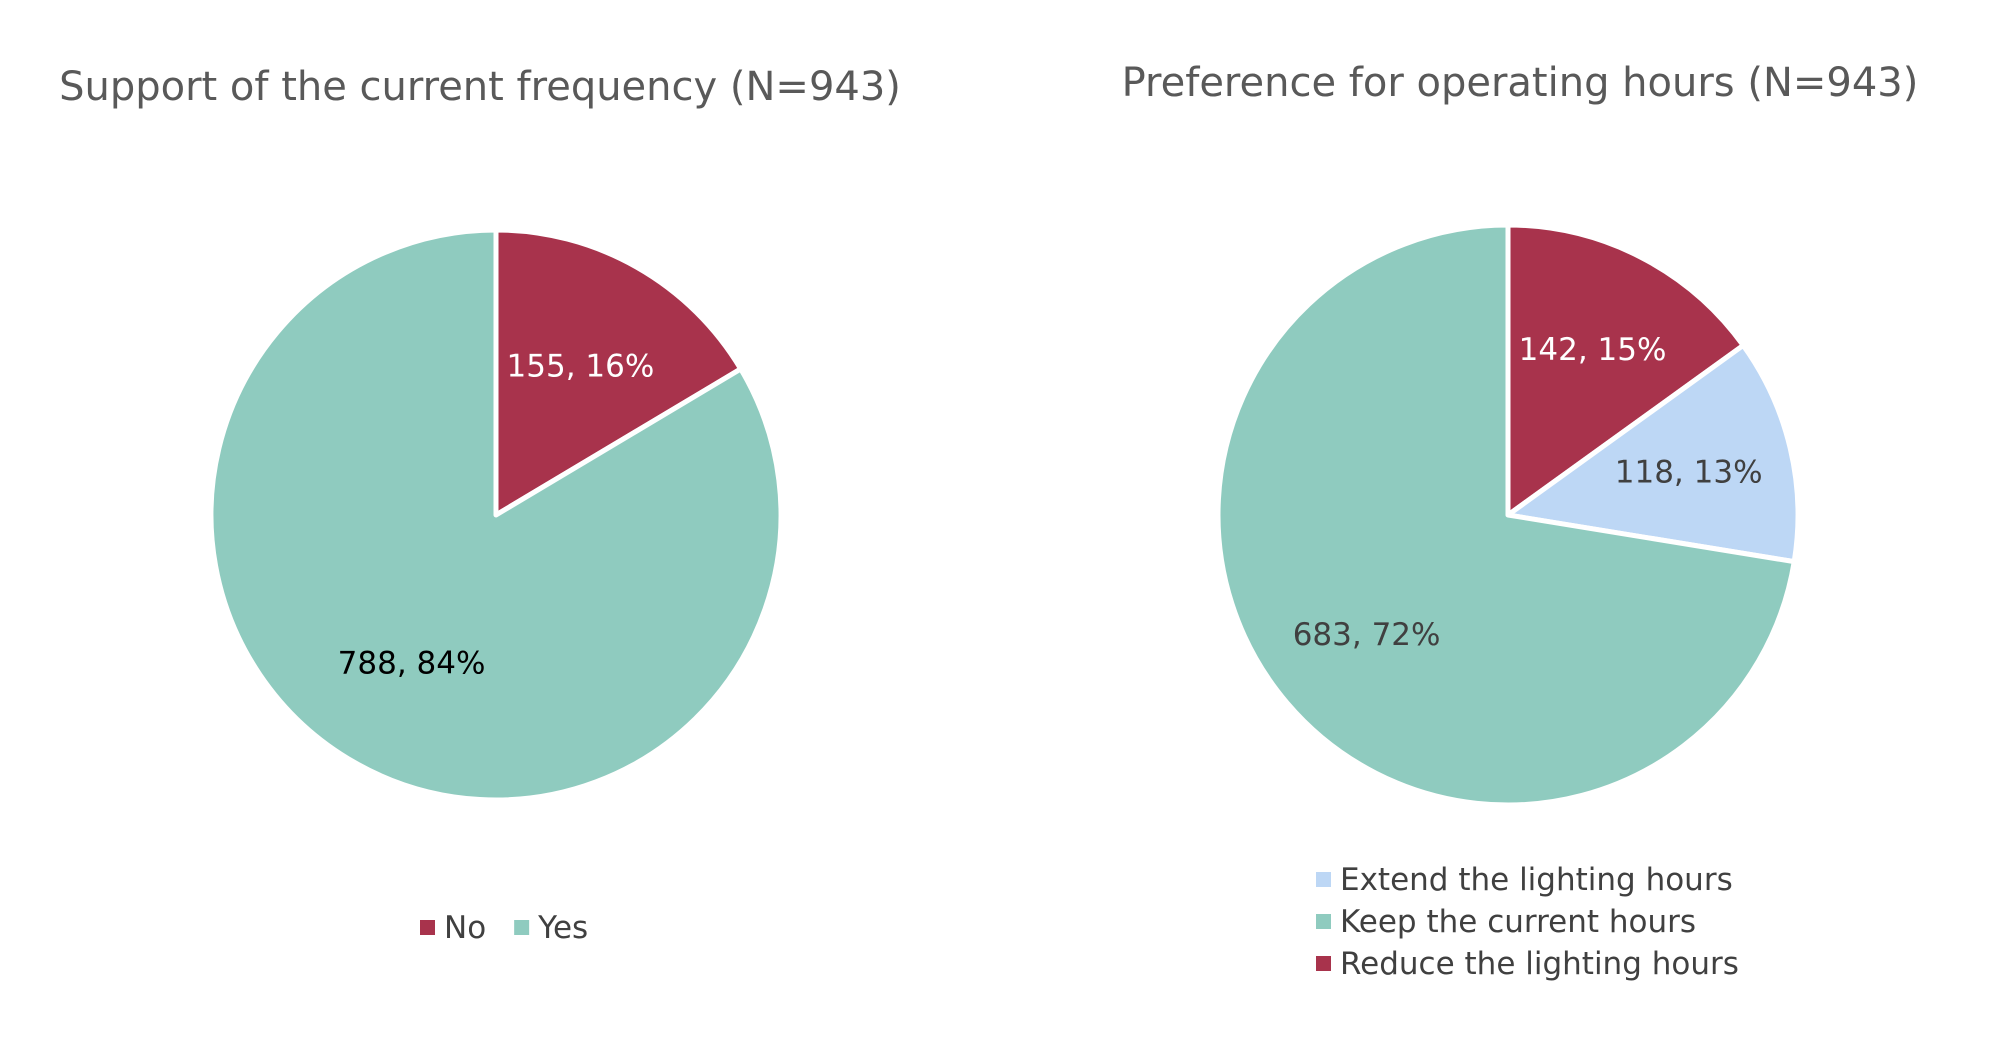 This screenshot has width=1992, height=1040. I want to click on data-label-no: 155, 16%, so click(581, 366).